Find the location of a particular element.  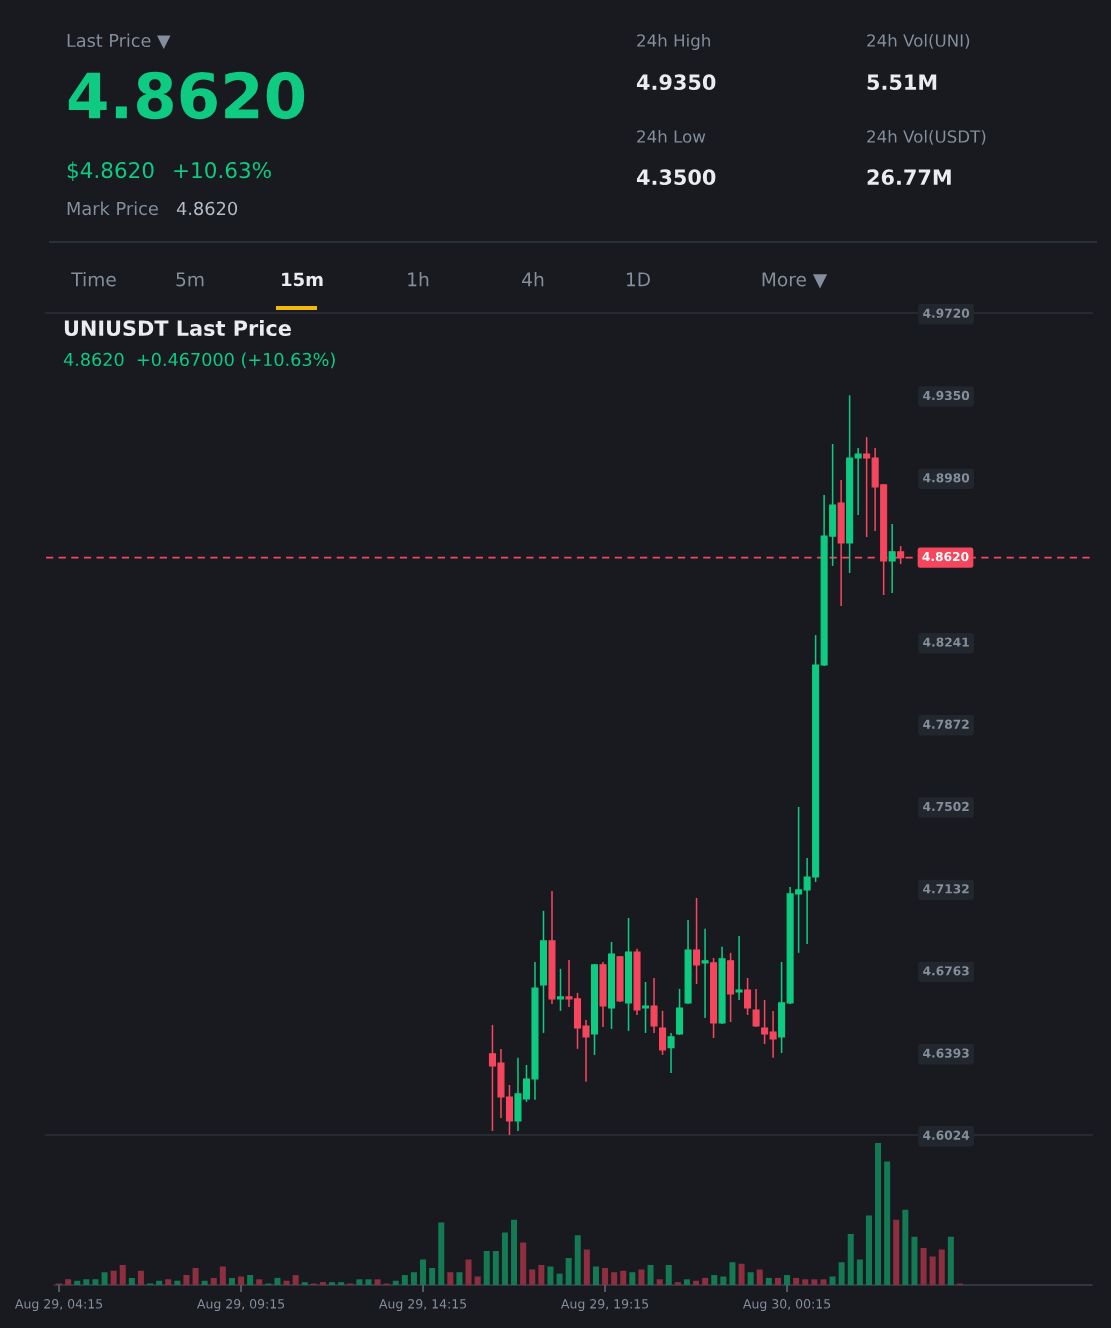

text: 24h Vol(UNI) is located at coordinates (918, 41).